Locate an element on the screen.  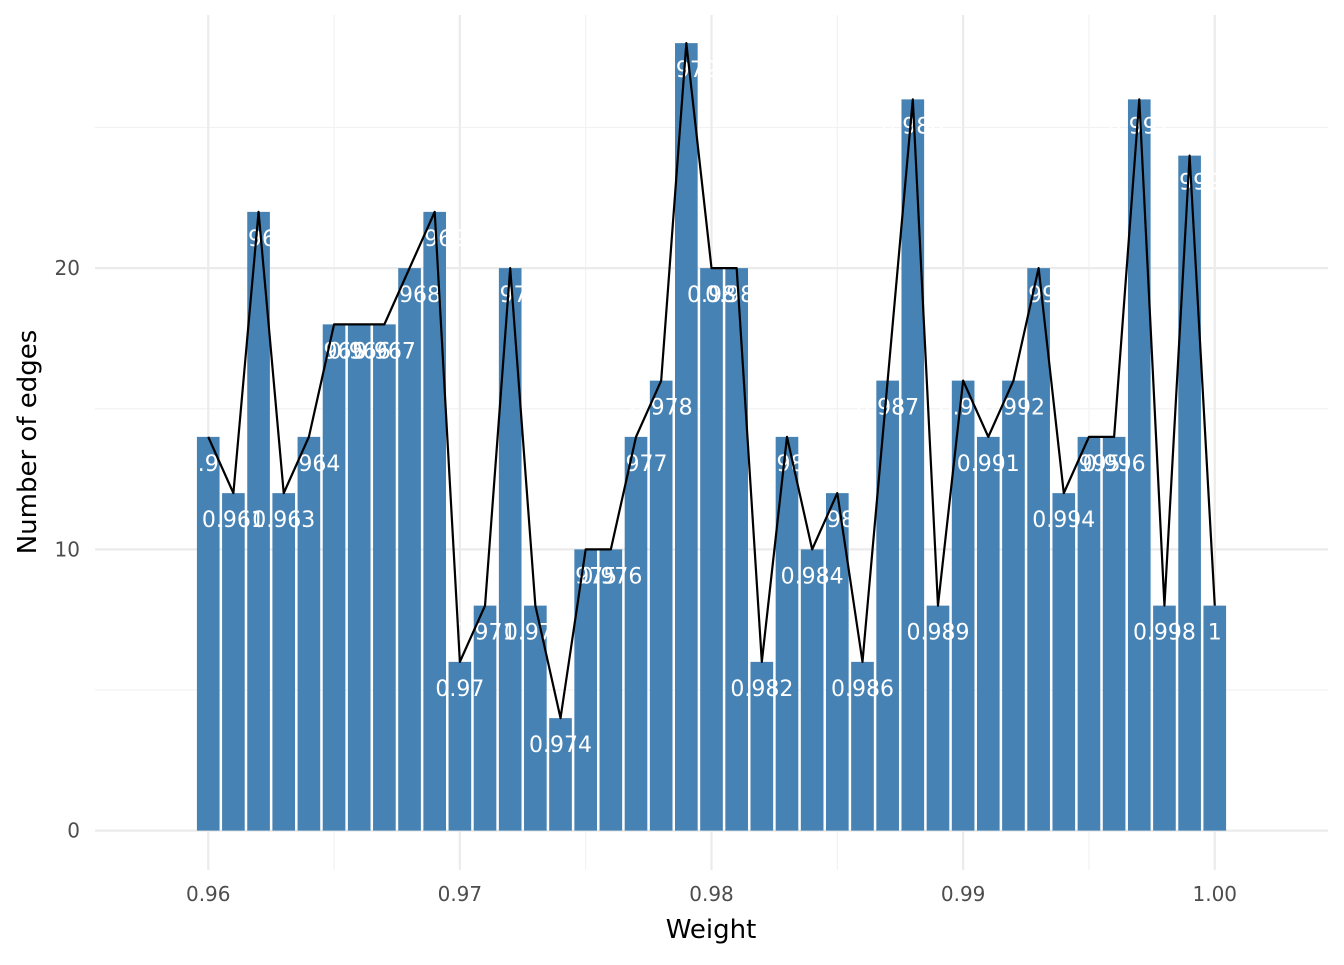
bar-value-label: 0.98 is located at coordinates (711, 295).